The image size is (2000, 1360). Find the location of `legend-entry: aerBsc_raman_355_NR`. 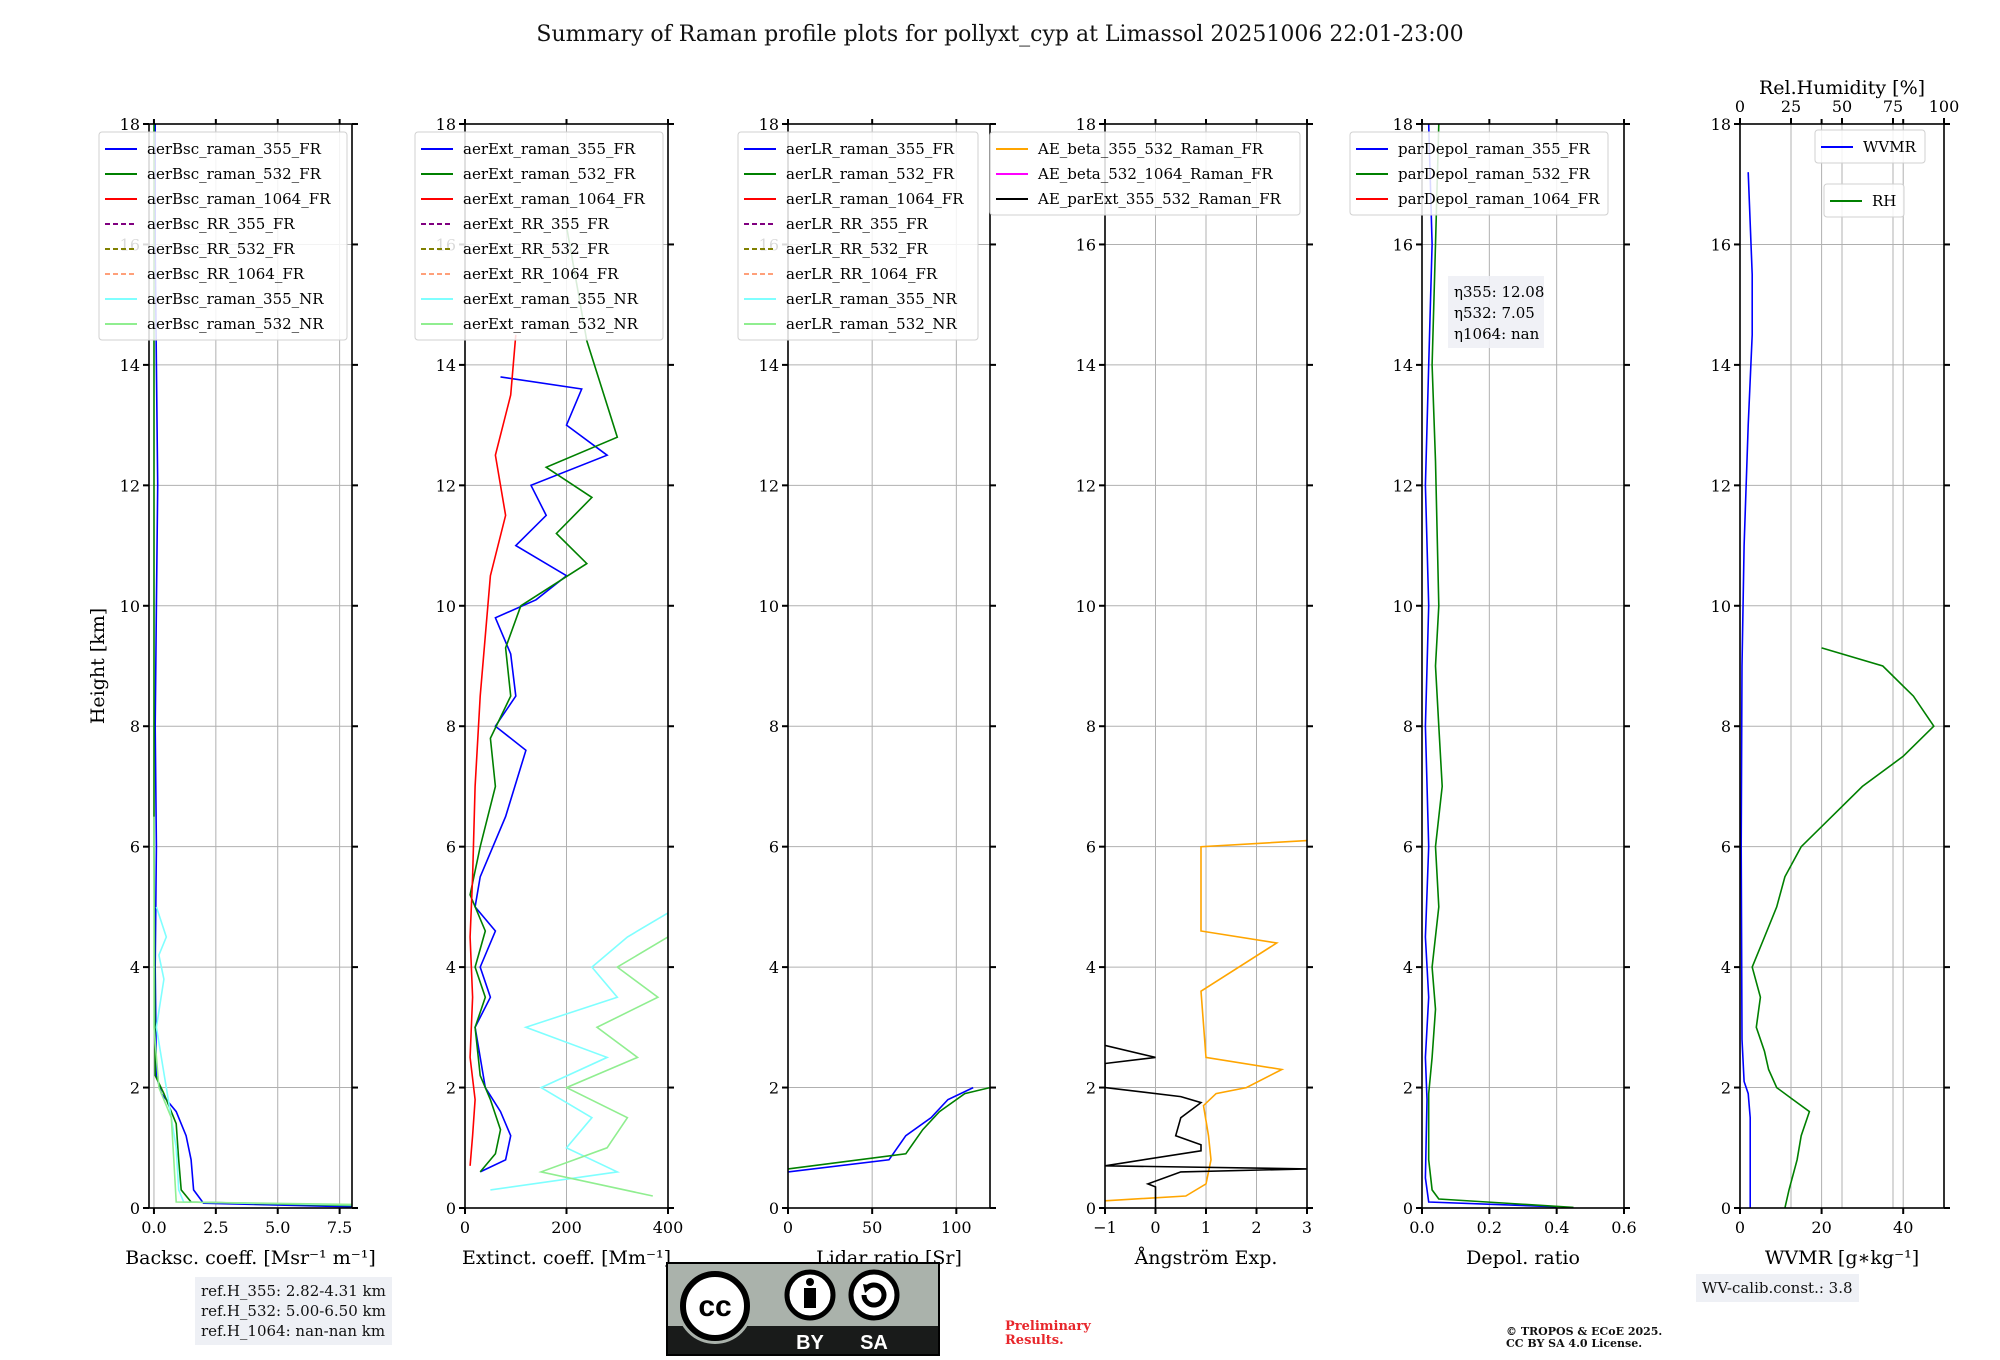

legend-entry: aerBsc_raman_355_NR is located at coordinates (235, 299).